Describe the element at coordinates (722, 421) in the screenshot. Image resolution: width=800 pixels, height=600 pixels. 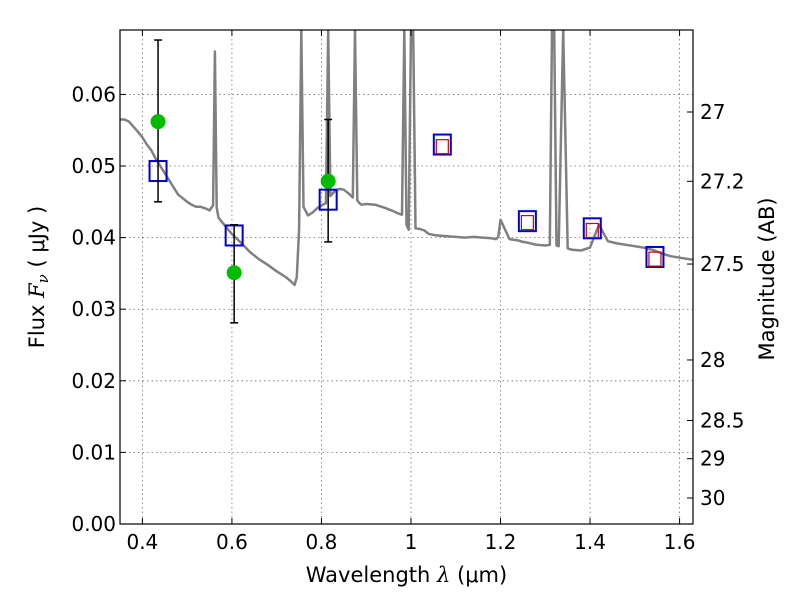
I see `y2-tick-label: 28.5` at that location.